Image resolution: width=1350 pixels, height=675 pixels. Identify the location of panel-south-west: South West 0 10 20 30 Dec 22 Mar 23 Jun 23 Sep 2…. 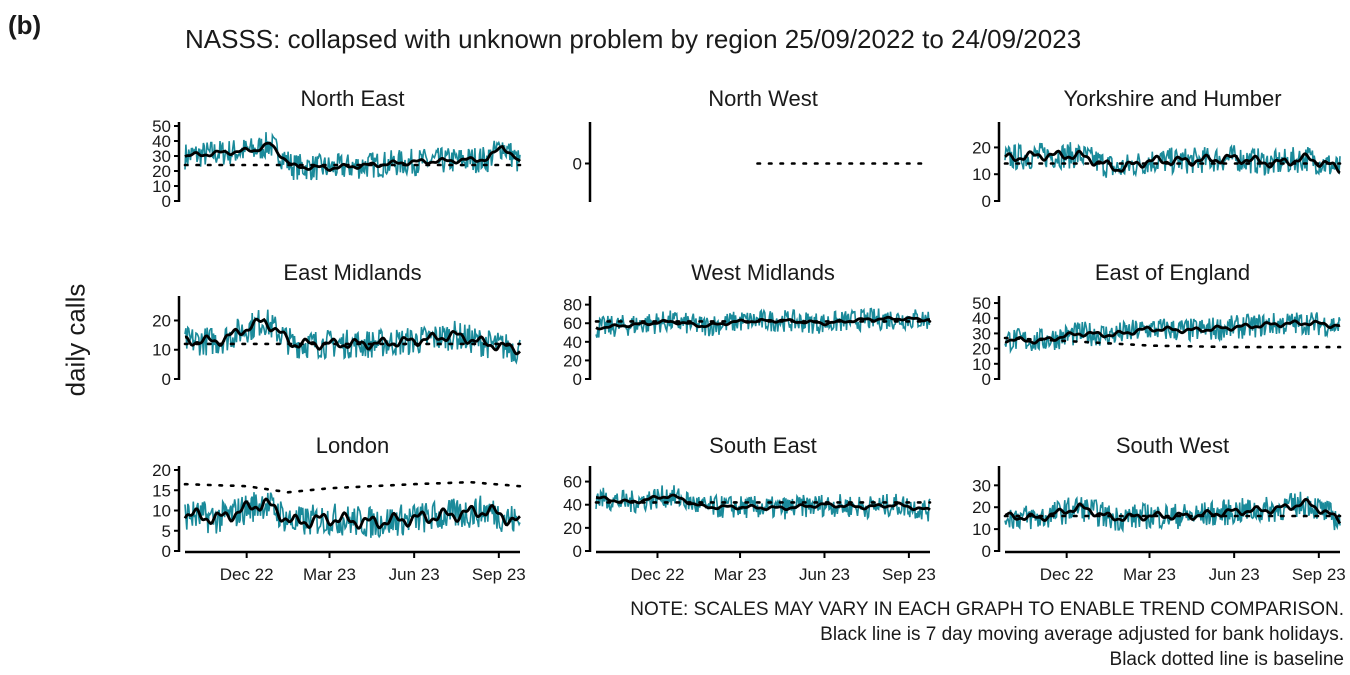
(1159, 508).